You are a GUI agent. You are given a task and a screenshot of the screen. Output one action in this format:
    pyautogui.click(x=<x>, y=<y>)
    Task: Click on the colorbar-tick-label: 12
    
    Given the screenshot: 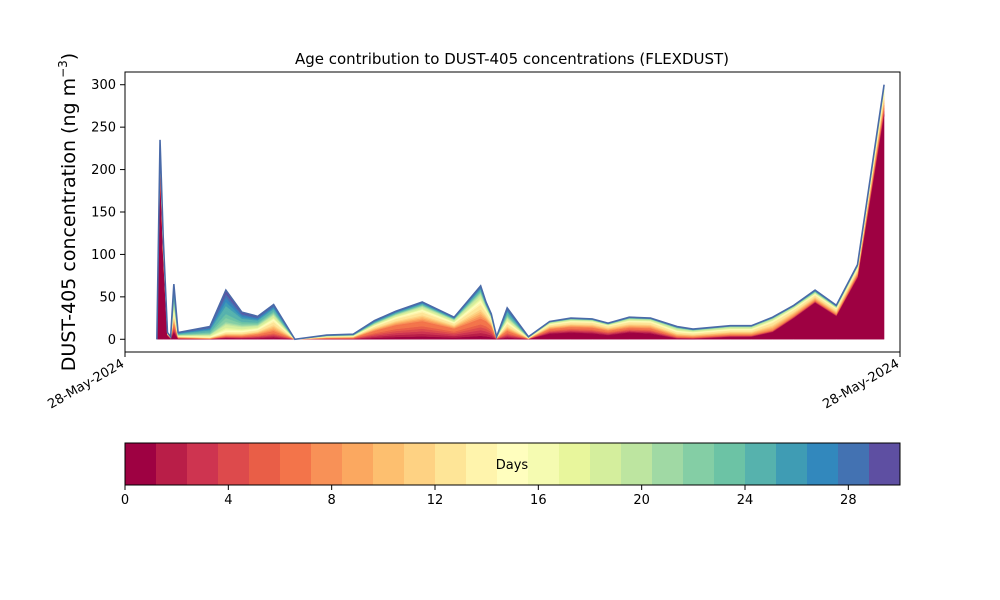 What is the action you would take?
    pyautogui.click(x=435, y=500)
    